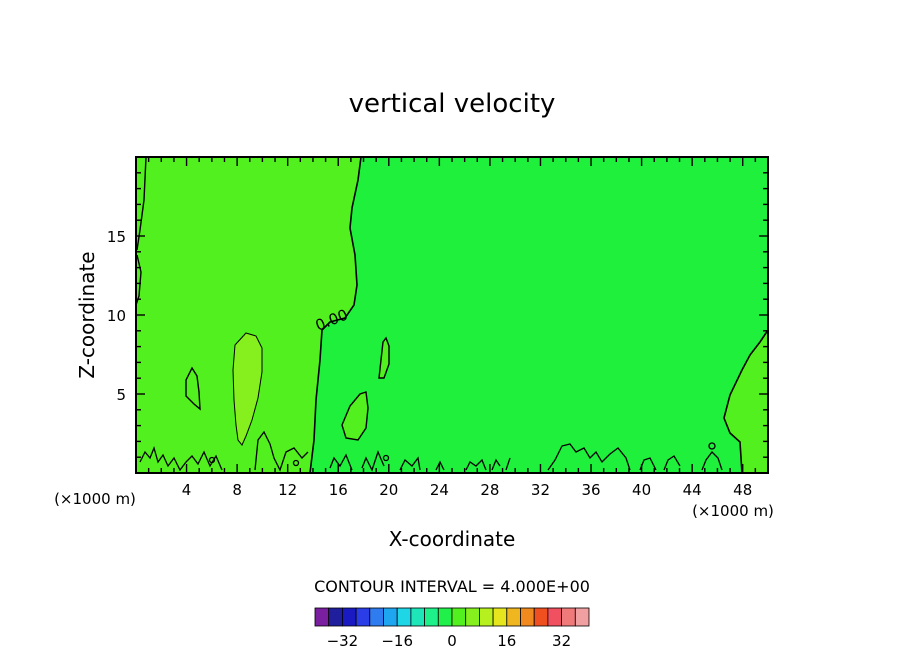 This screenshot has width=904, height=654. I want to click on x-tick-label: 4, so click(187, 490).